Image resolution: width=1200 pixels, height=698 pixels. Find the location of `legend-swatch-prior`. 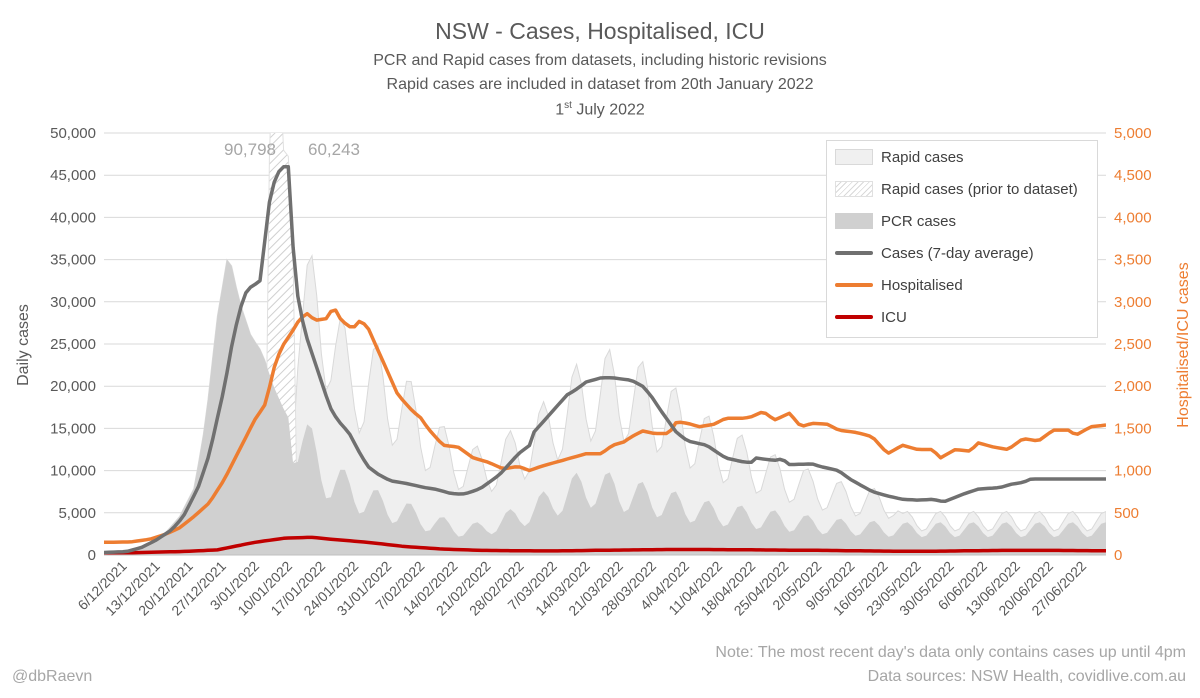

legend-swatch-prior is located at coordinates (854, 189).